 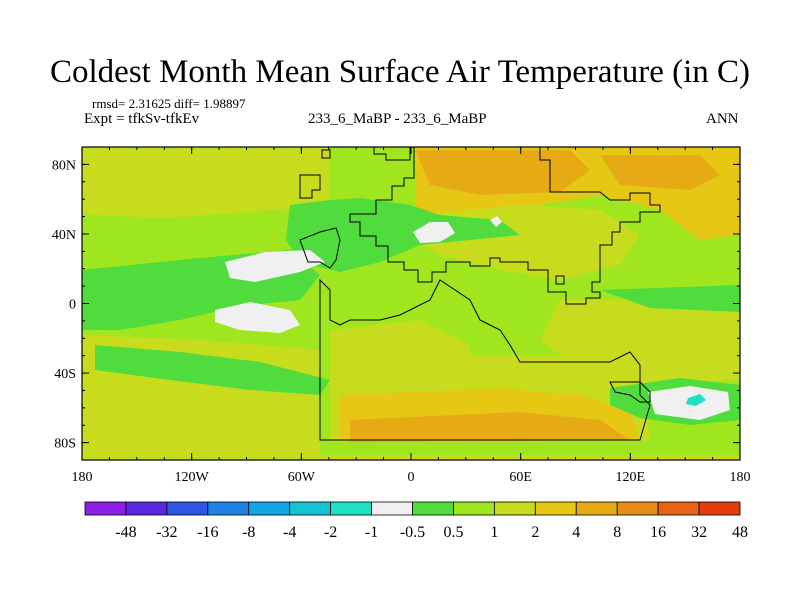 What do you see at coordinates (530, 457) in the screenshot?
I see `warm-band-south-ocean` at bounding box center [530, 457].